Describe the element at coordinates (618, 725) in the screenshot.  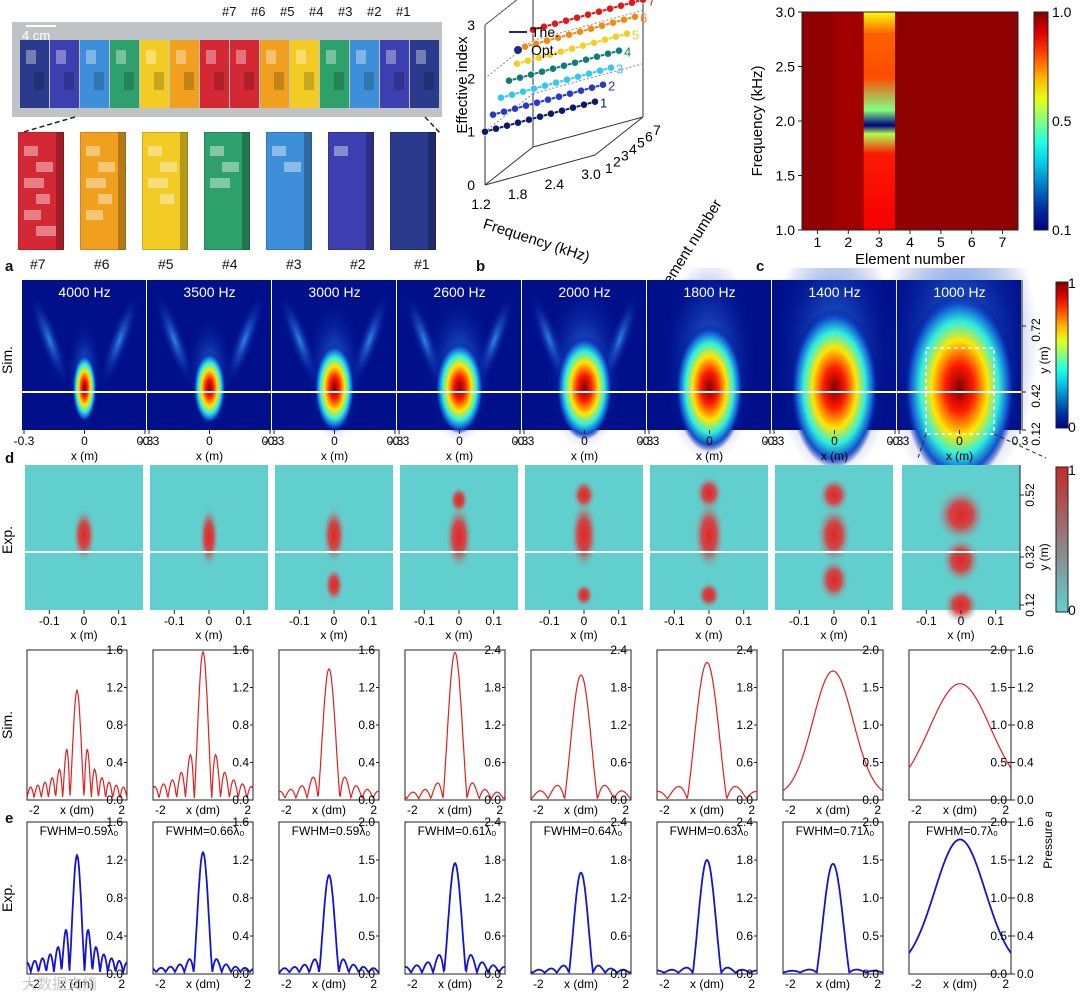
I see `y-tick-label: 1.2` at that location.